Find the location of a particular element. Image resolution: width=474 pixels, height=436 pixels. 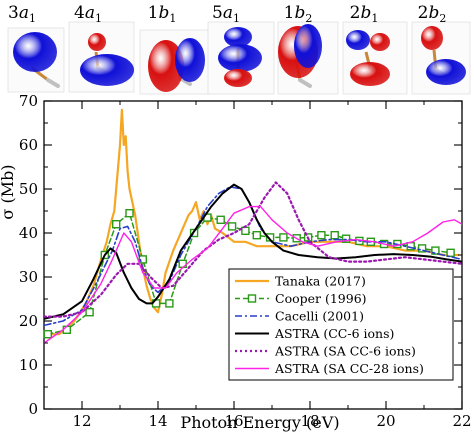

y-tick-label: 40 is located at coordinates (28, 233).